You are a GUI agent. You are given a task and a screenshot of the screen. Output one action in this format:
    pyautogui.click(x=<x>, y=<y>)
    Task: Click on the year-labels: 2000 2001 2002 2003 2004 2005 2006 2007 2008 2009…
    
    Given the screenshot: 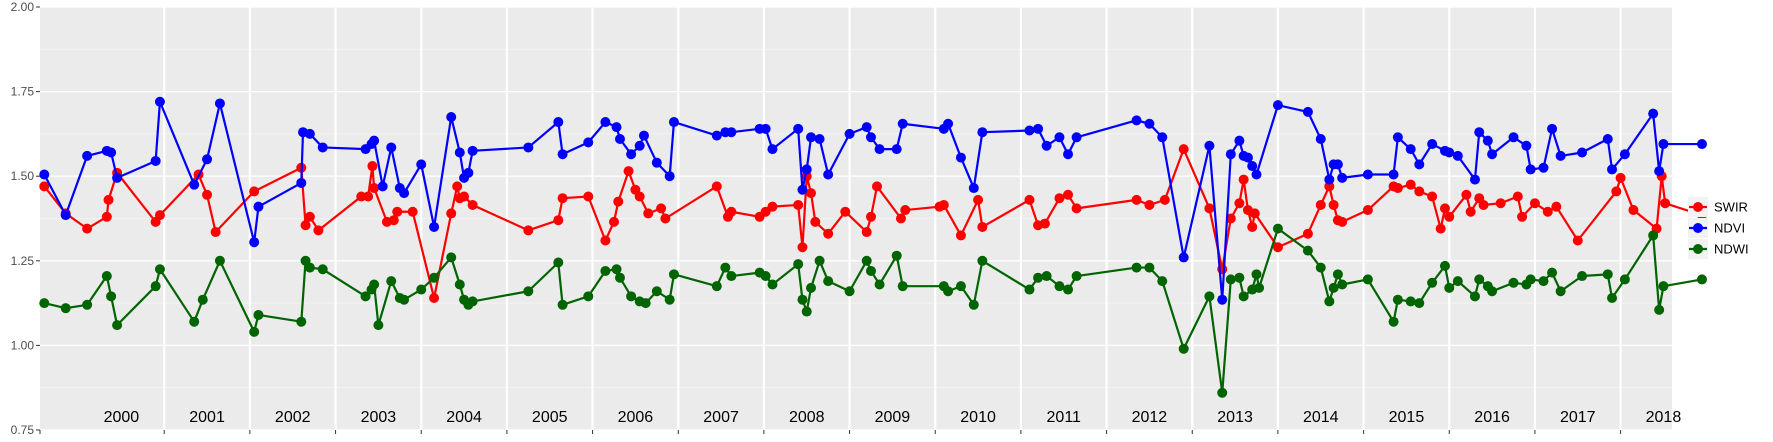 What is the action you would take?
    pyautogui.click(x=893, y=417)
    